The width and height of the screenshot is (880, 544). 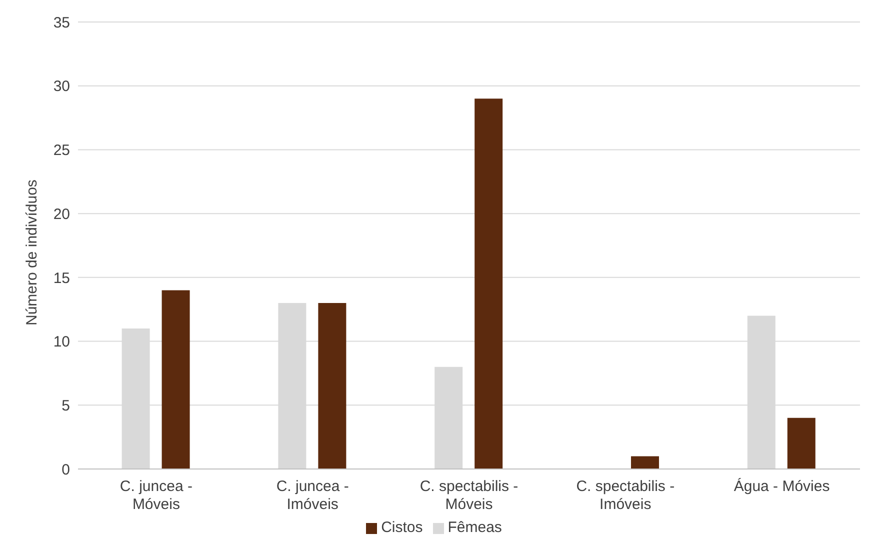 What do you see at coordinates (156, 495) in the screenshot?
I see `x-tick-label: C. juncea - Móveis` at bounding box center [156, 495].